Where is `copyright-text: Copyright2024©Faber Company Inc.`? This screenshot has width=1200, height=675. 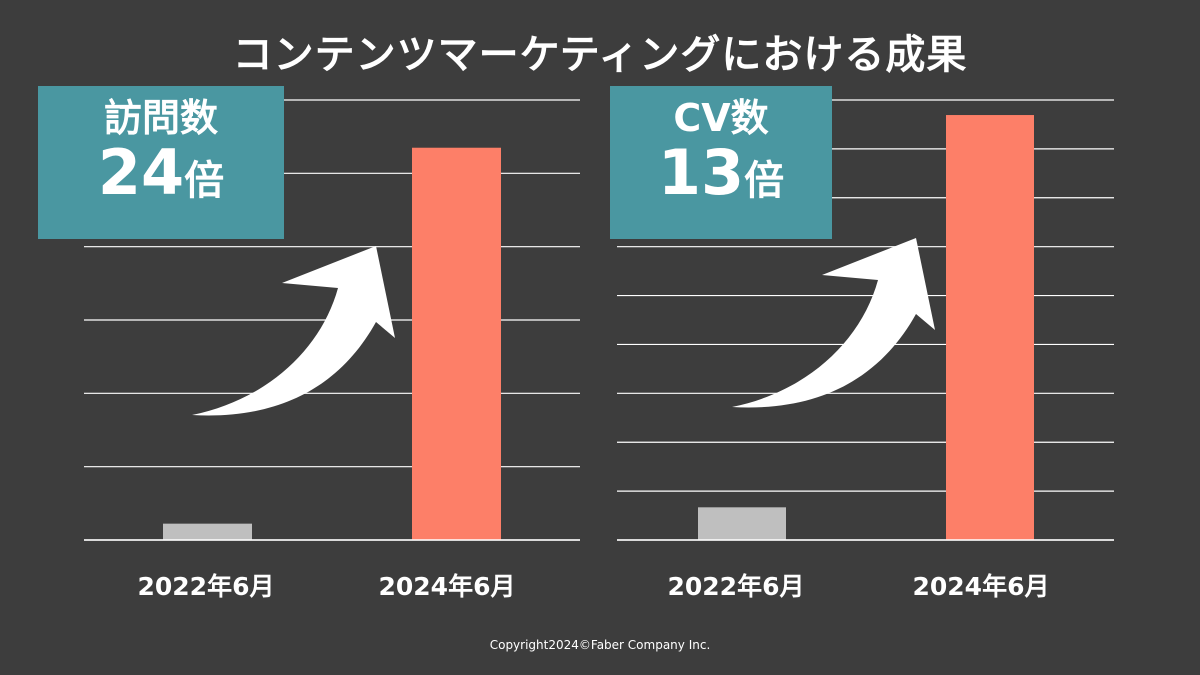
copyright-text: Copyright2024©Faber Company Inc. is located at coordinates (600, 645).